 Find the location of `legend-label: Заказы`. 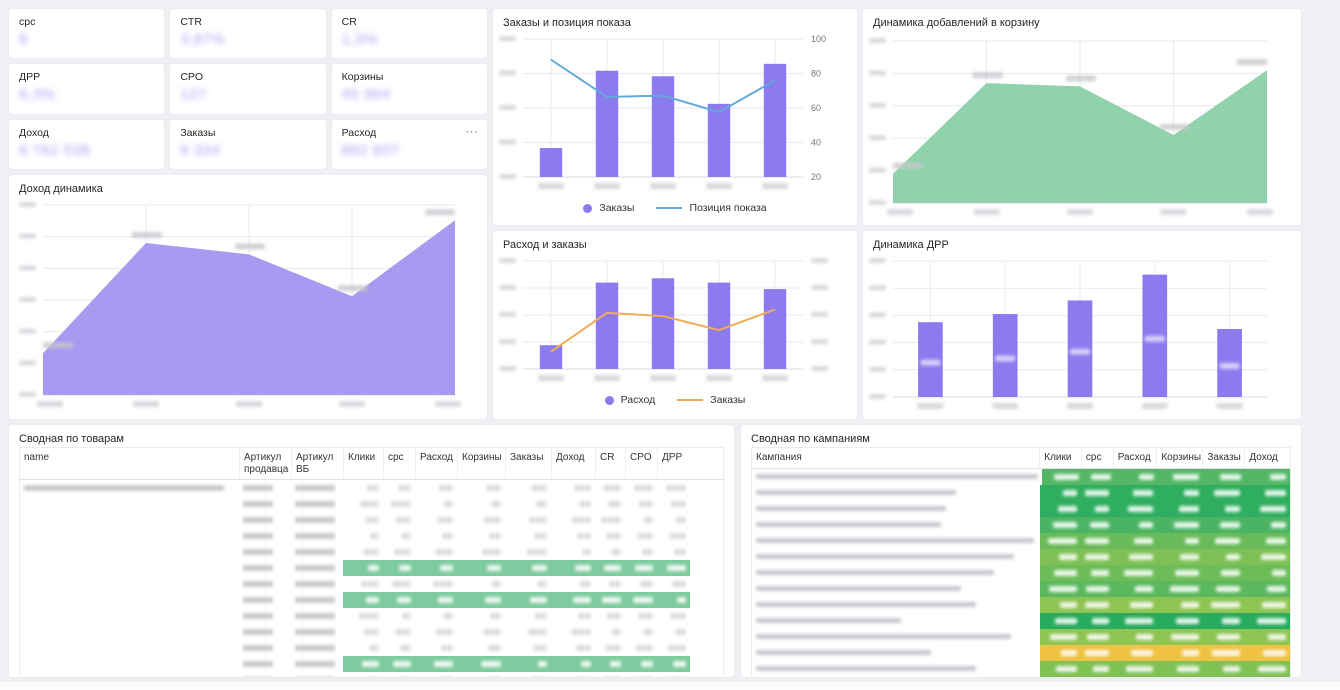

legend-label: Заказы is located at coordinates (728, 400).